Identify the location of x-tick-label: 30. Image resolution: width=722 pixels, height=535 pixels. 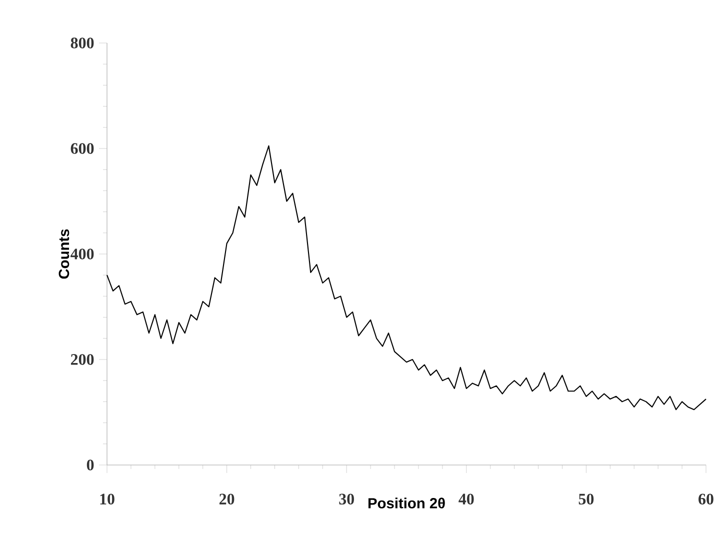
(346, 499).